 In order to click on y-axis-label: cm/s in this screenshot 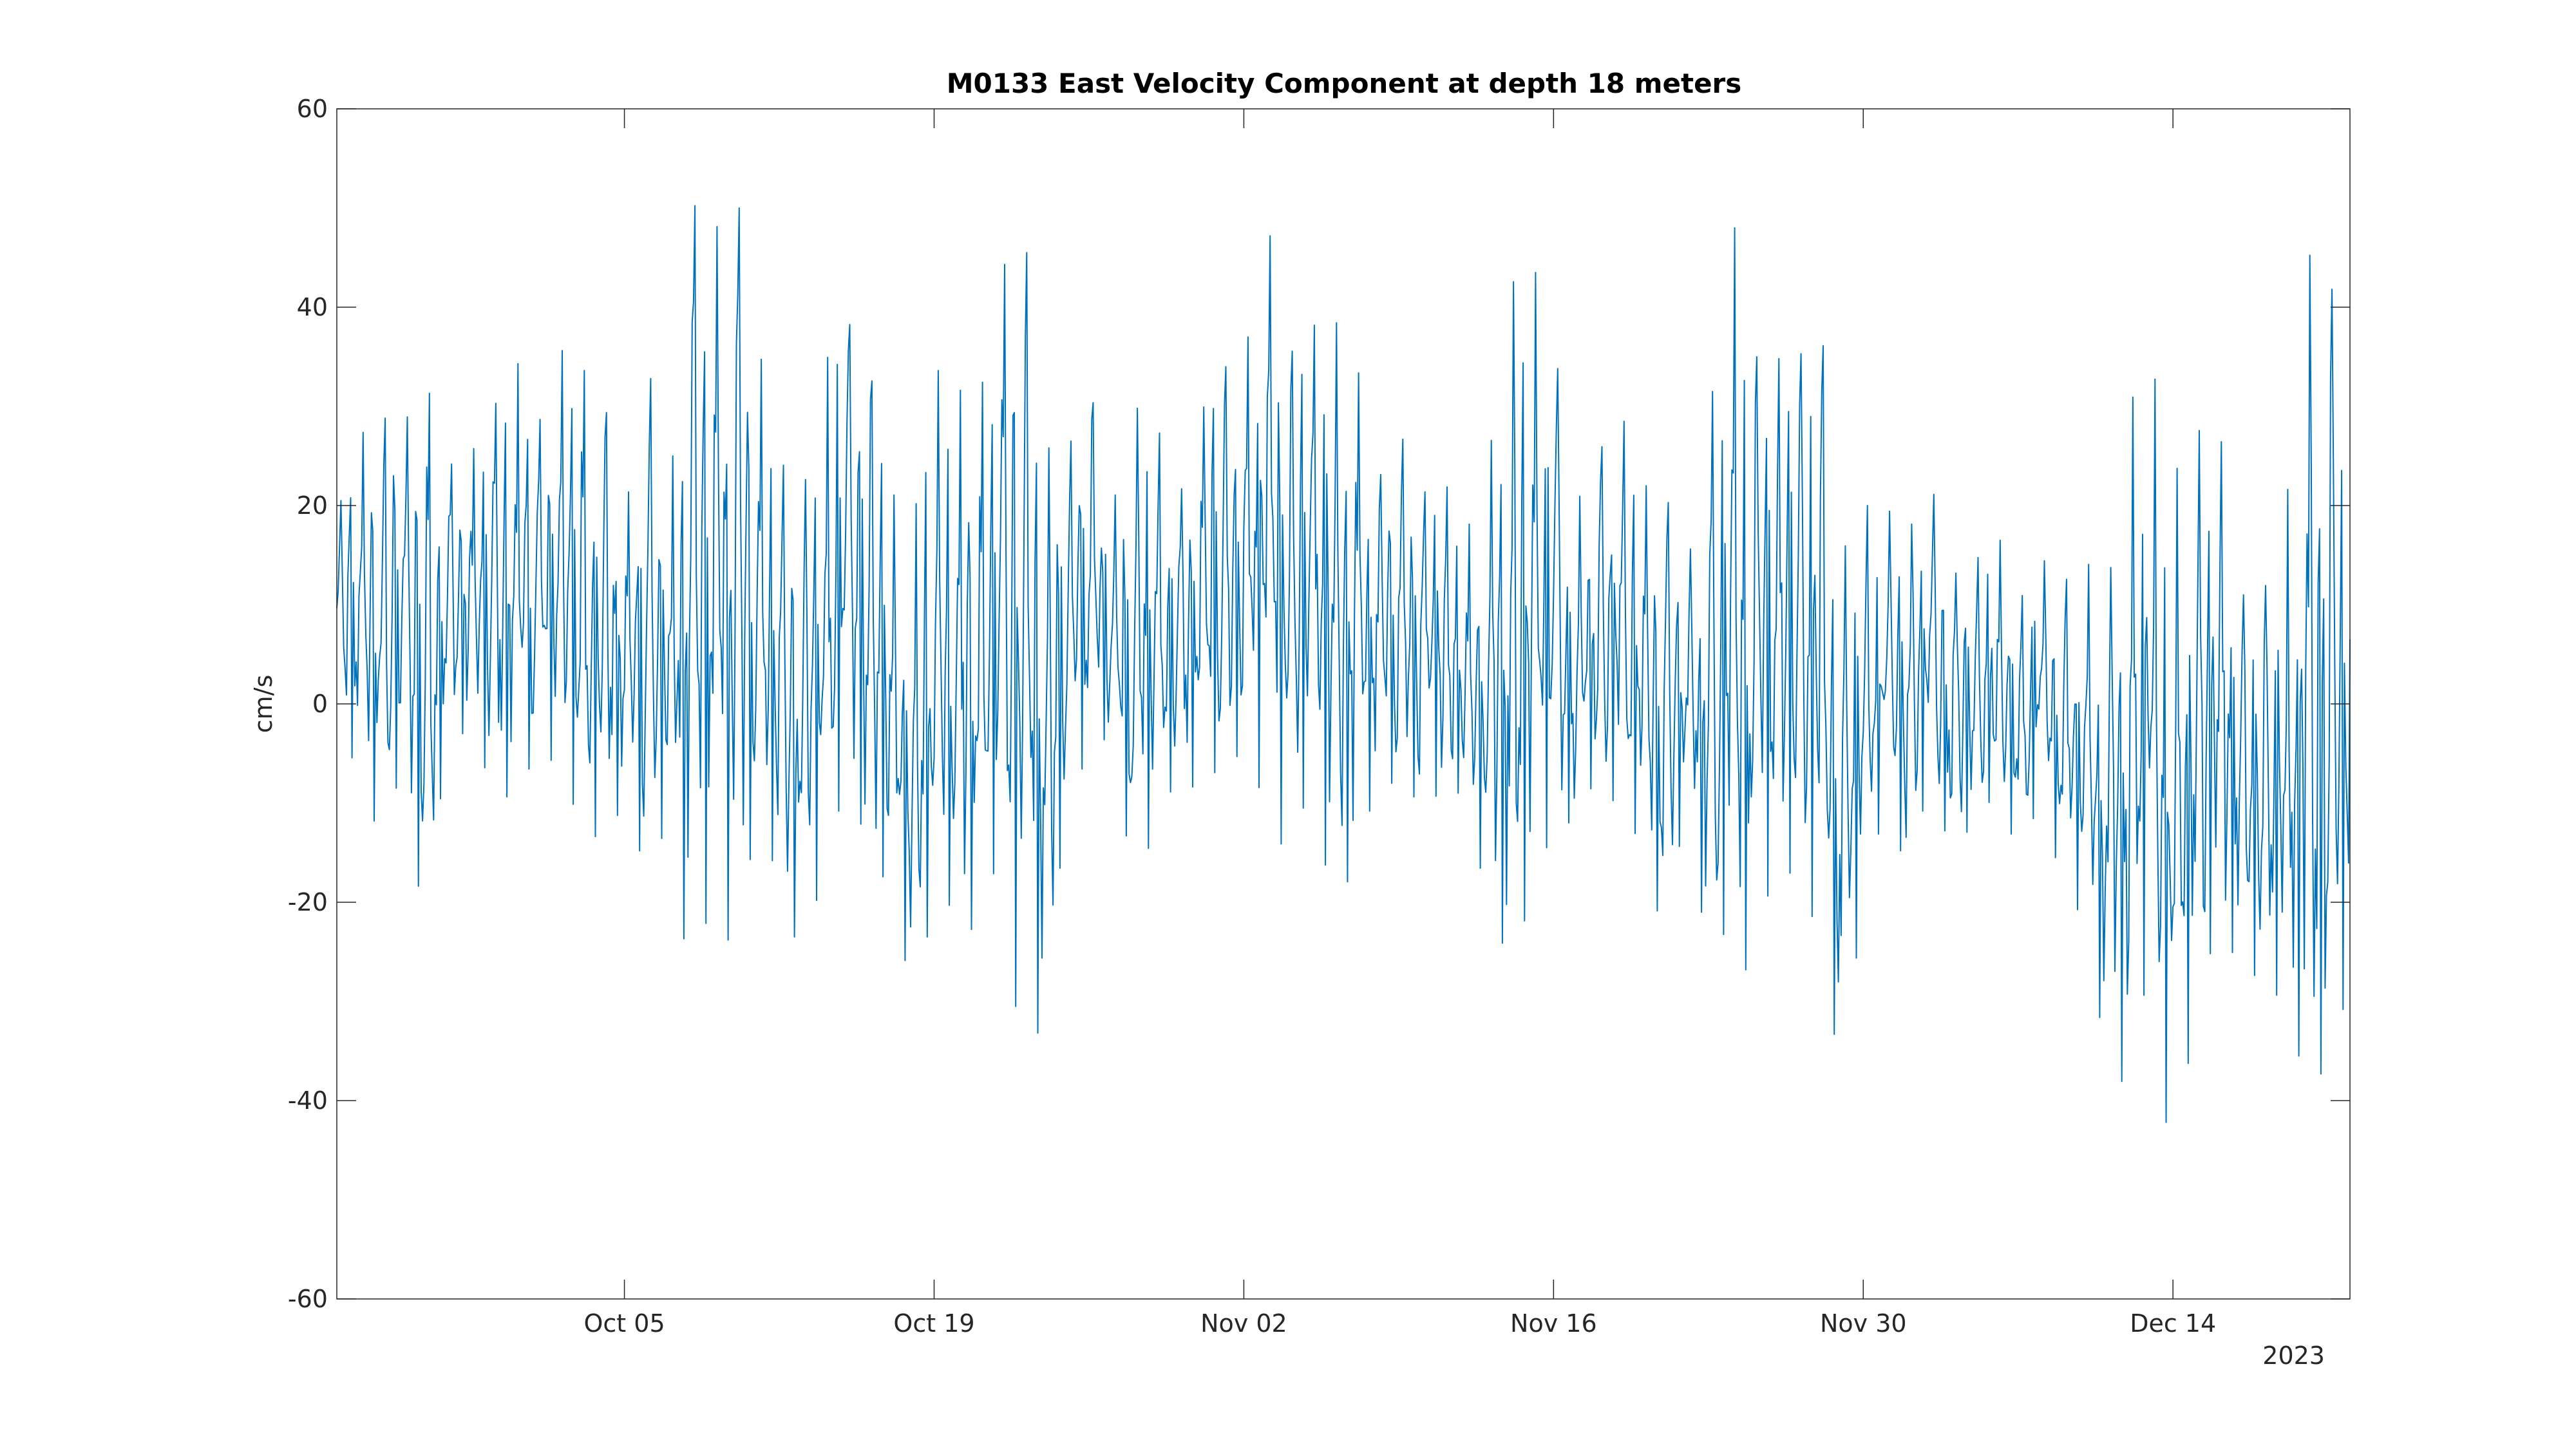, I will do `click(263, 705)`.